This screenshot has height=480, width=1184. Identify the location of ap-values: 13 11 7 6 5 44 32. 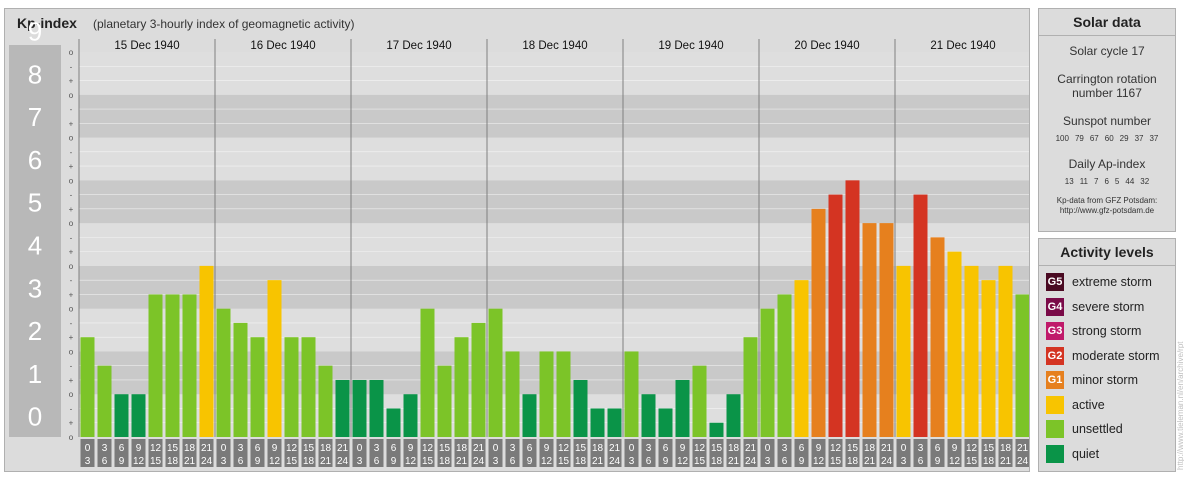
(1107, 181).